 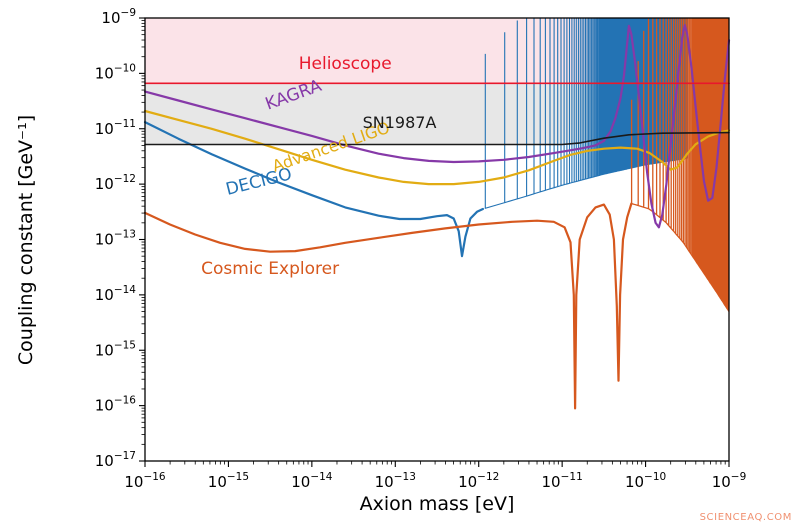 I want to click on y-tick-label: 10−10, so click(x=115, y=72).